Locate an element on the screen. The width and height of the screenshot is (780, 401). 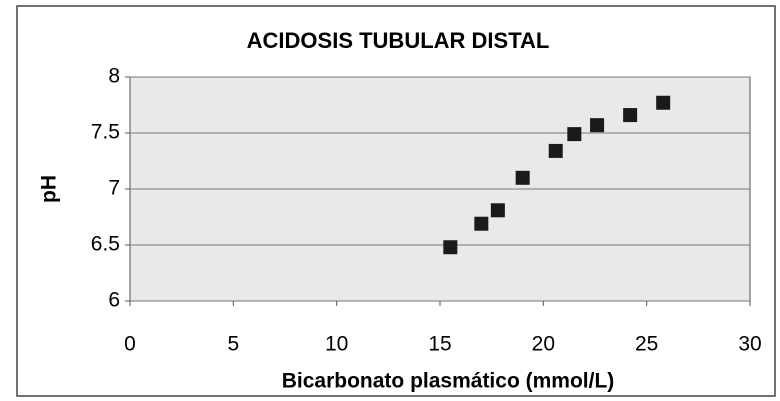
y-tick-label: 6 is located at coordinates (114, 300).